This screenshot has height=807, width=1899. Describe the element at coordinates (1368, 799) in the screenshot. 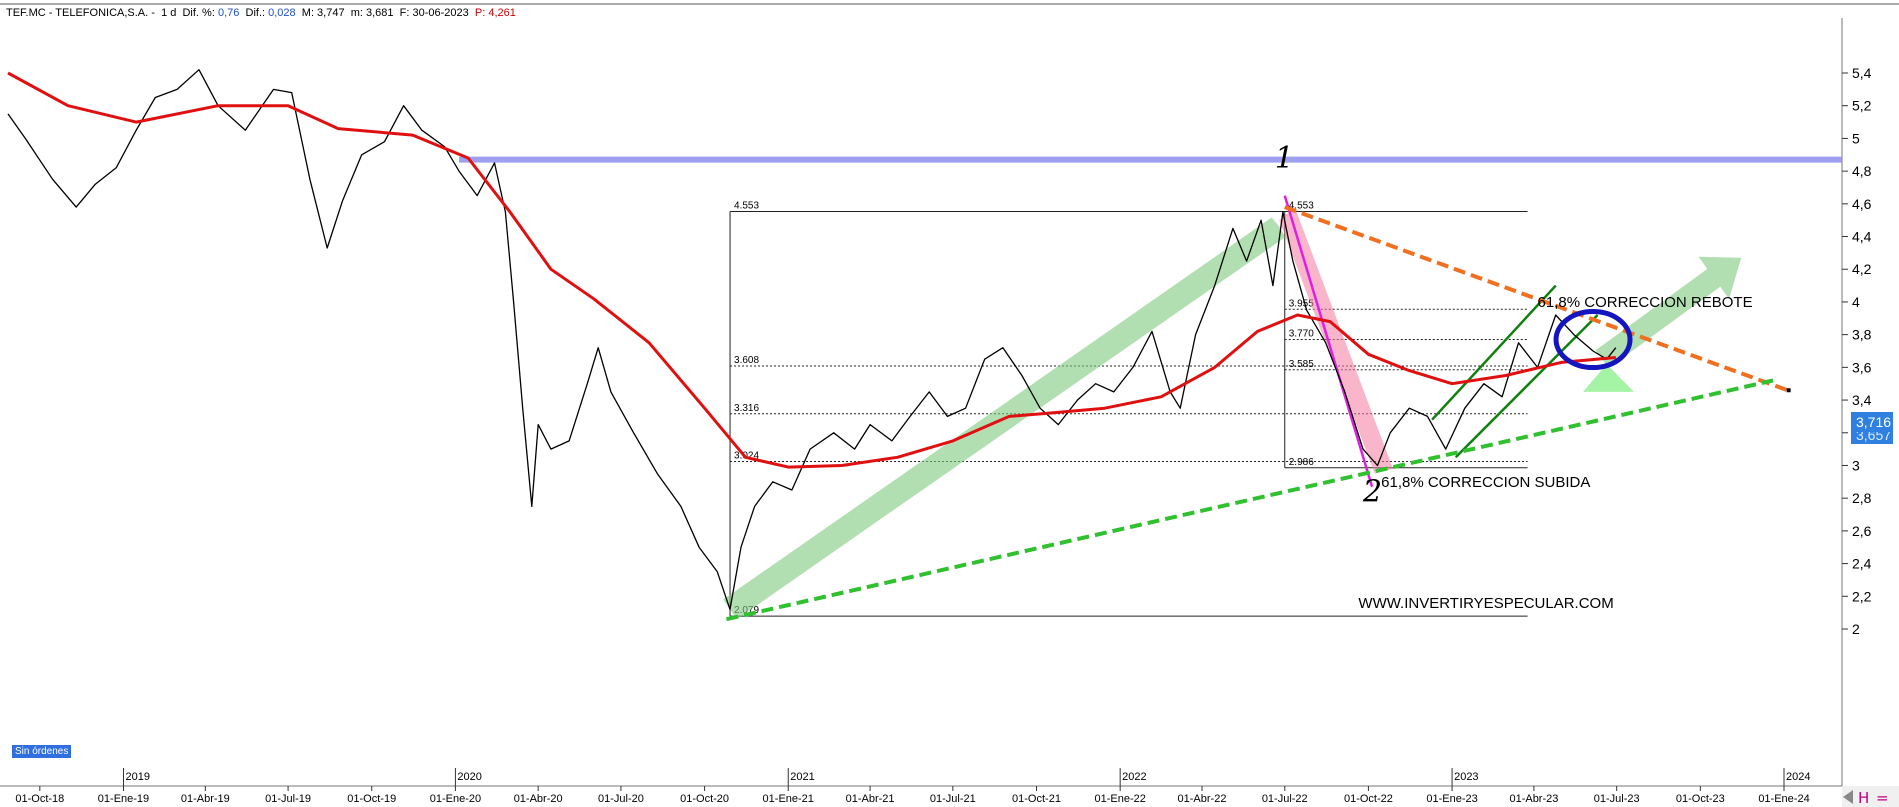

I see `x-tick-label: 01-Oct-22` at that location.